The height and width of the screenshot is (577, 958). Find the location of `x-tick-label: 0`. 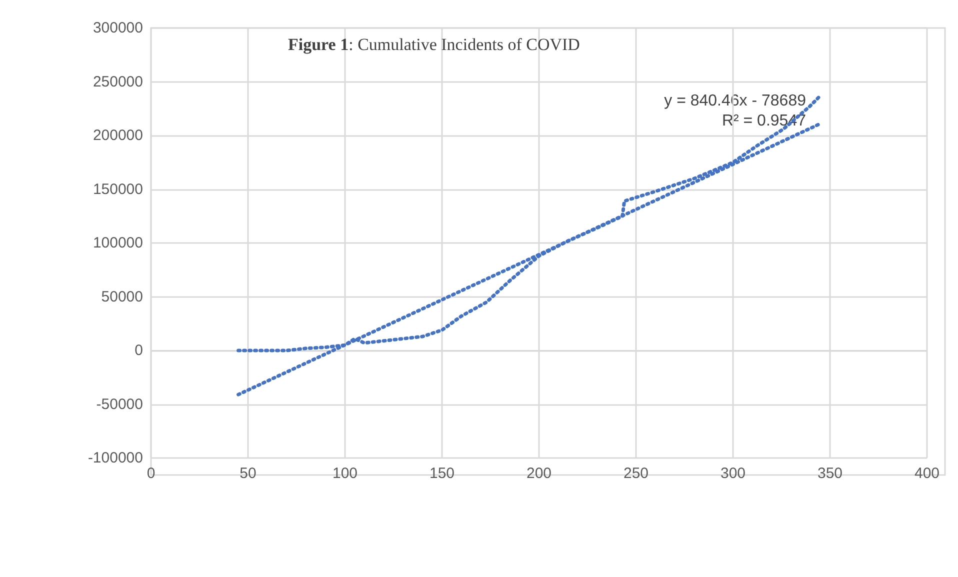

x-tick-label: 0 is located at coordinates (151, 473).